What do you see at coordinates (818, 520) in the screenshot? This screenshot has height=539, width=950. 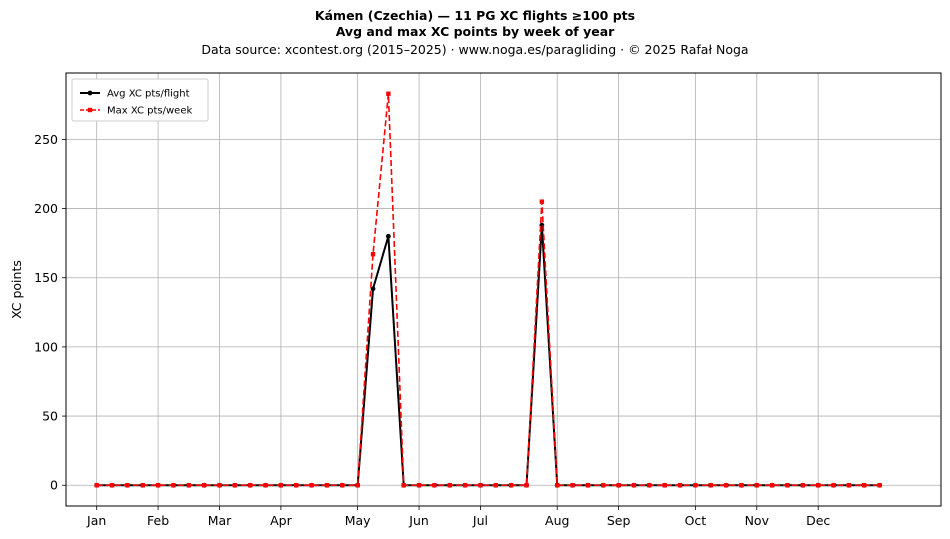 I see `x-tick-label: Dec` at bounding box center [818, 520].